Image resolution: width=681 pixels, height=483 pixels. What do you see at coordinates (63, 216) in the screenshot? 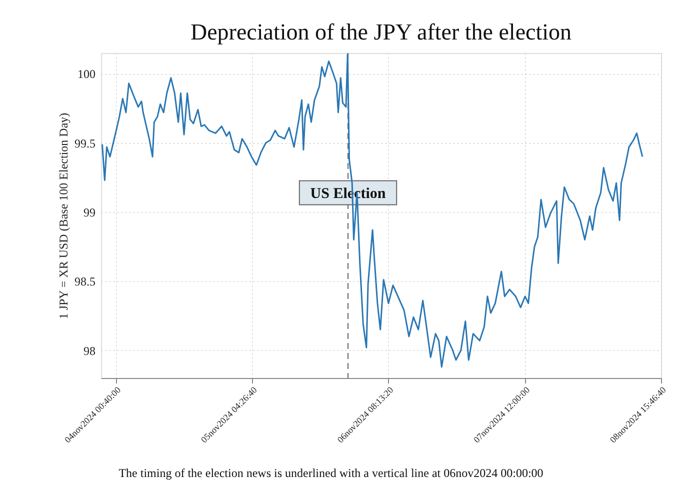
I see `y-axis-title: 1 JPY = XR USD (Base 100 Election Day)` at bounding box center [63, 216].